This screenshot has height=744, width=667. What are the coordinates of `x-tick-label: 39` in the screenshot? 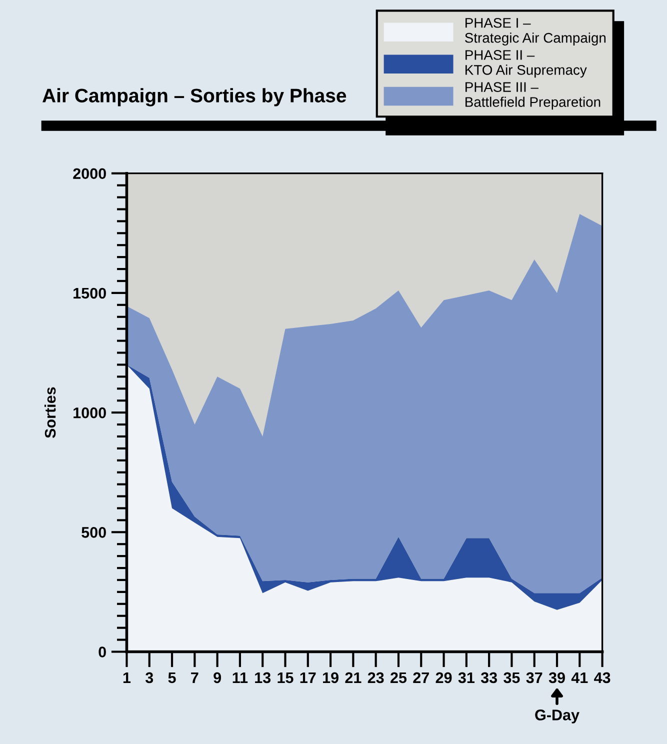 It's located at (556, 678).